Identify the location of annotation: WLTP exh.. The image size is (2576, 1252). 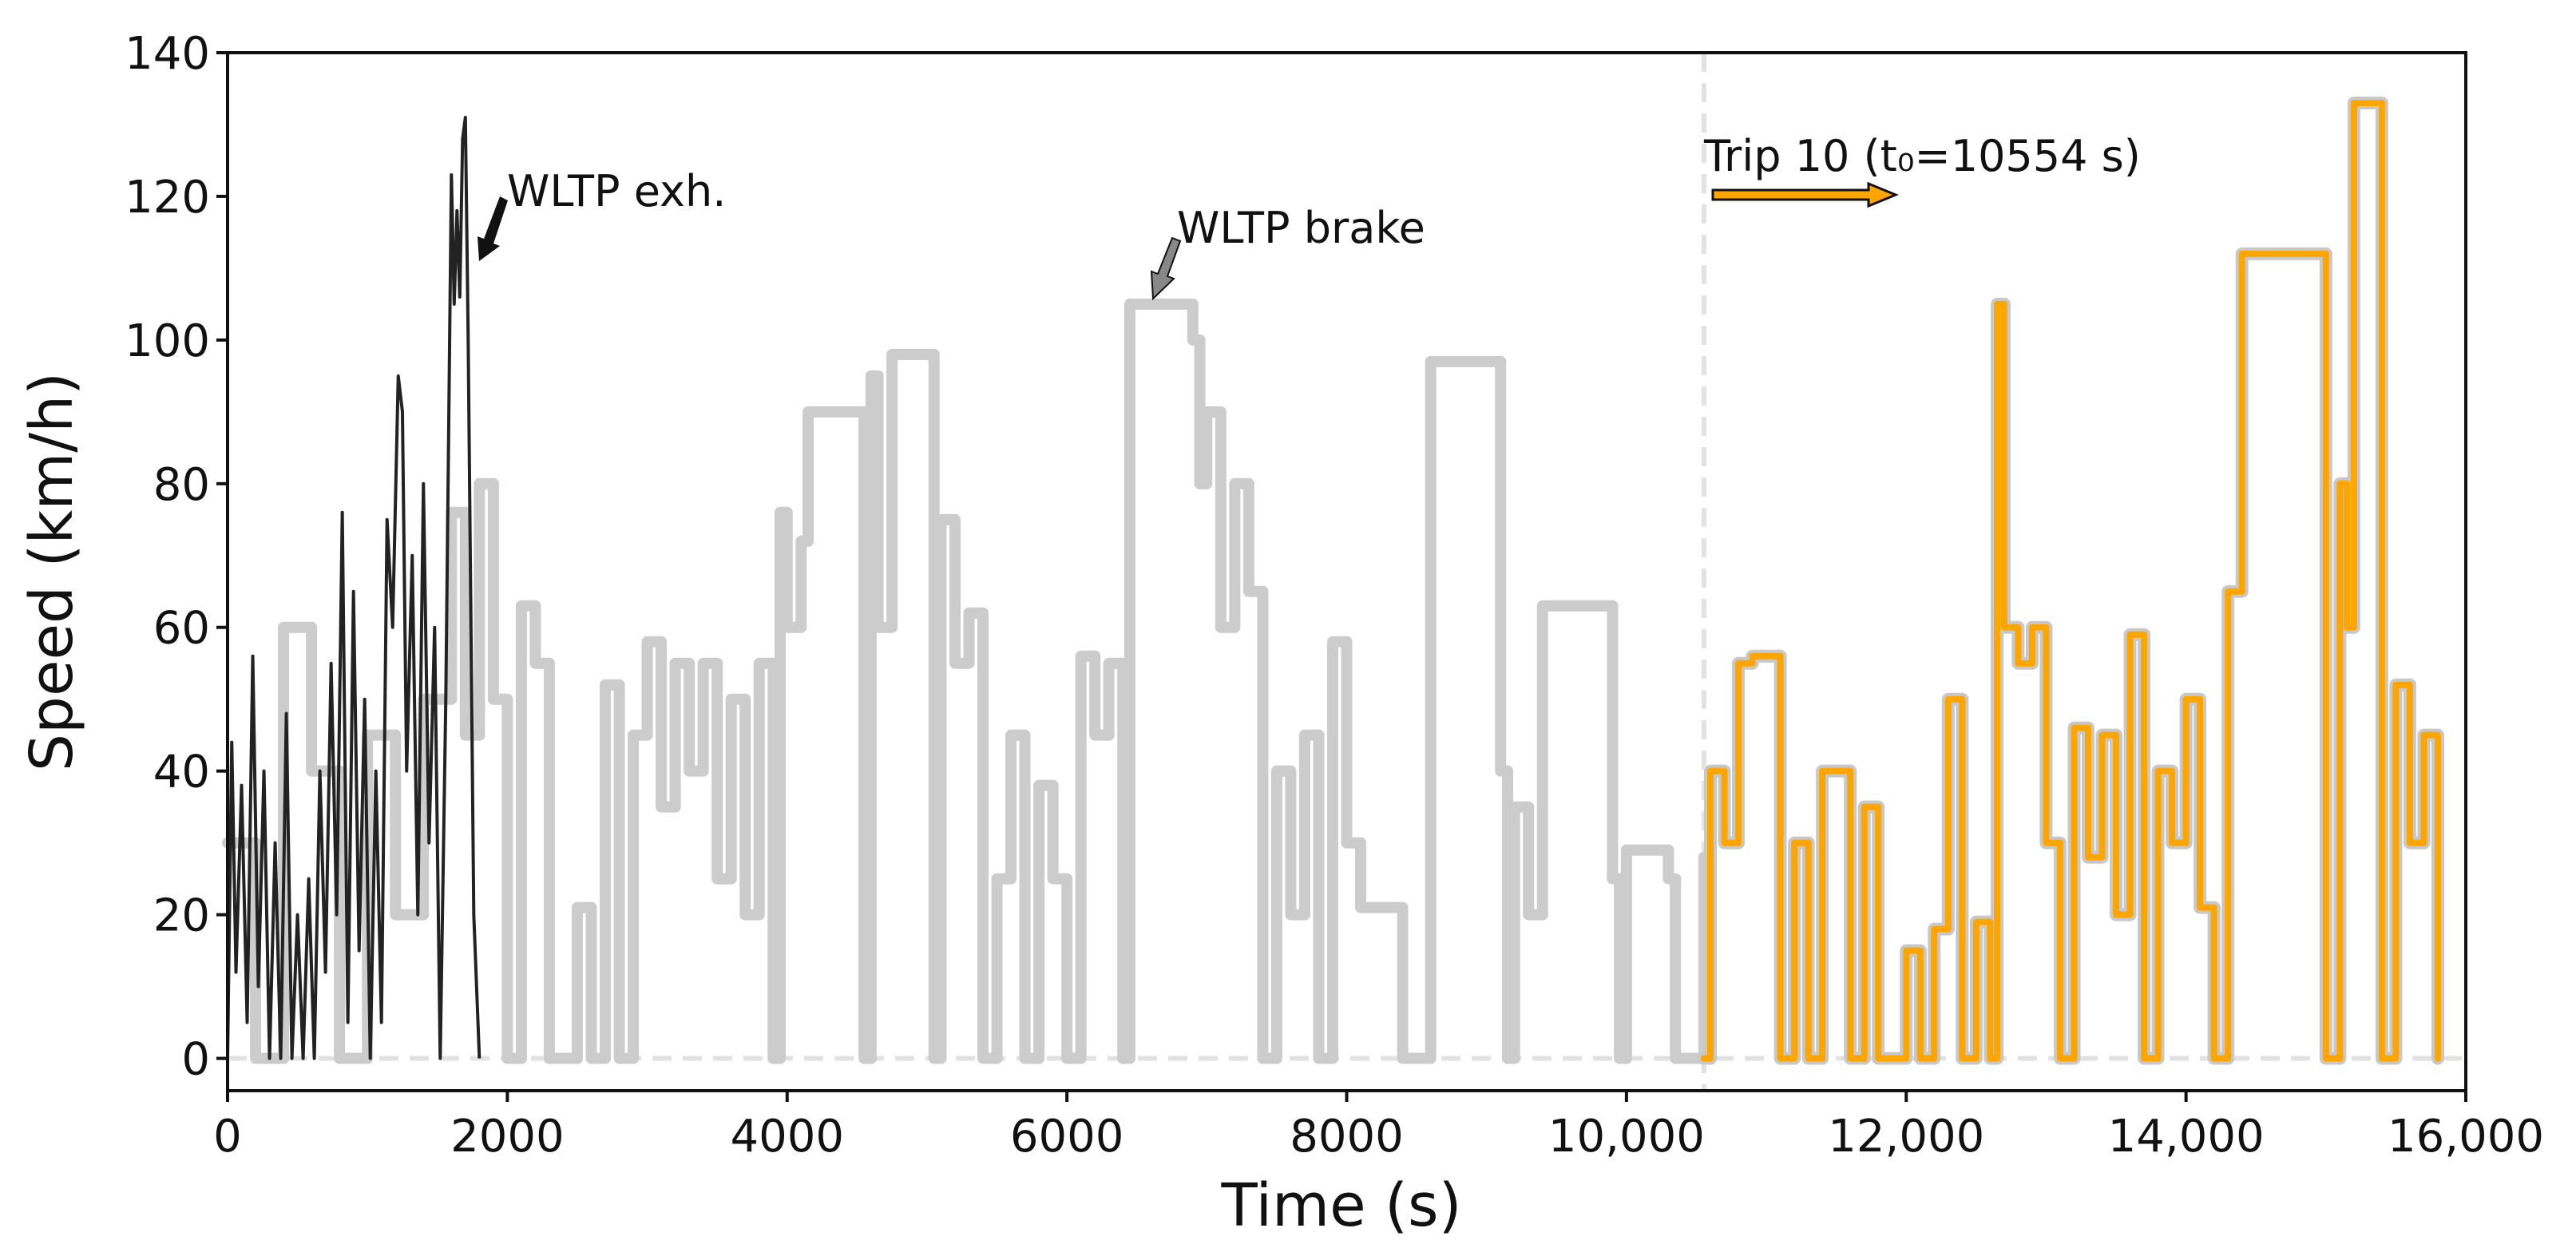
(616, 191).